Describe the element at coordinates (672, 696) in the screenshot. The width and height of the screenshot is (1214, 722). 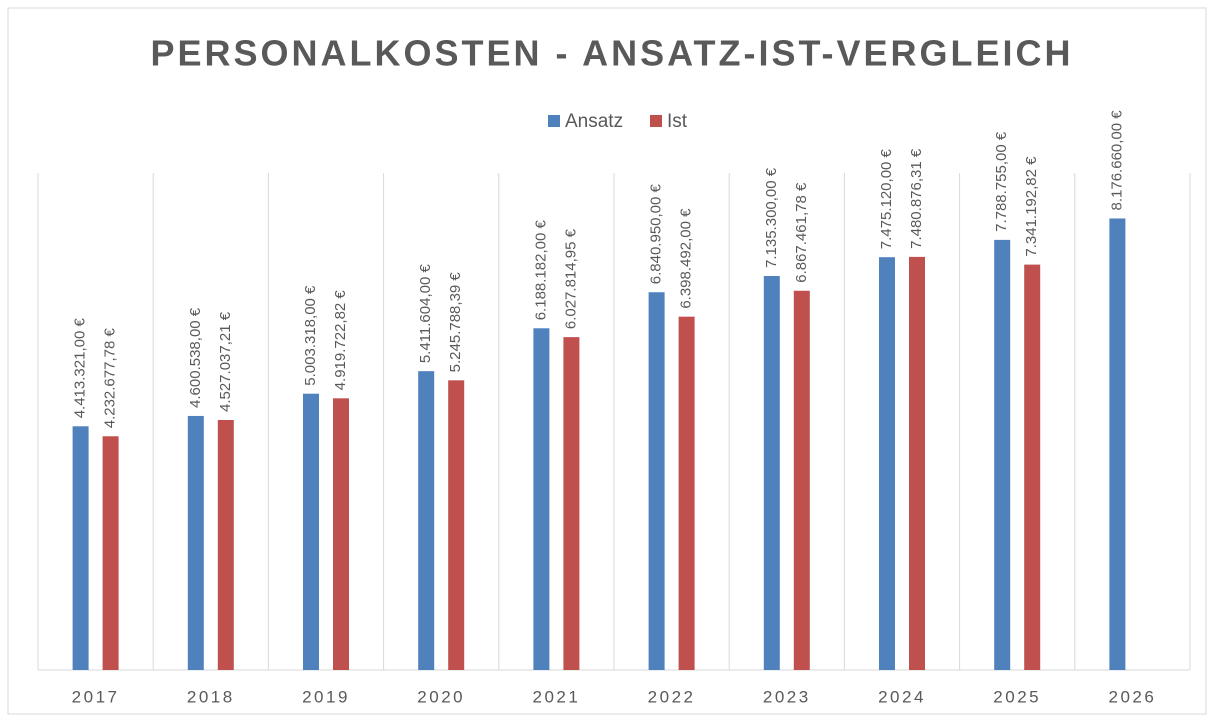
I see `x-tick-label: 2022` at that location.